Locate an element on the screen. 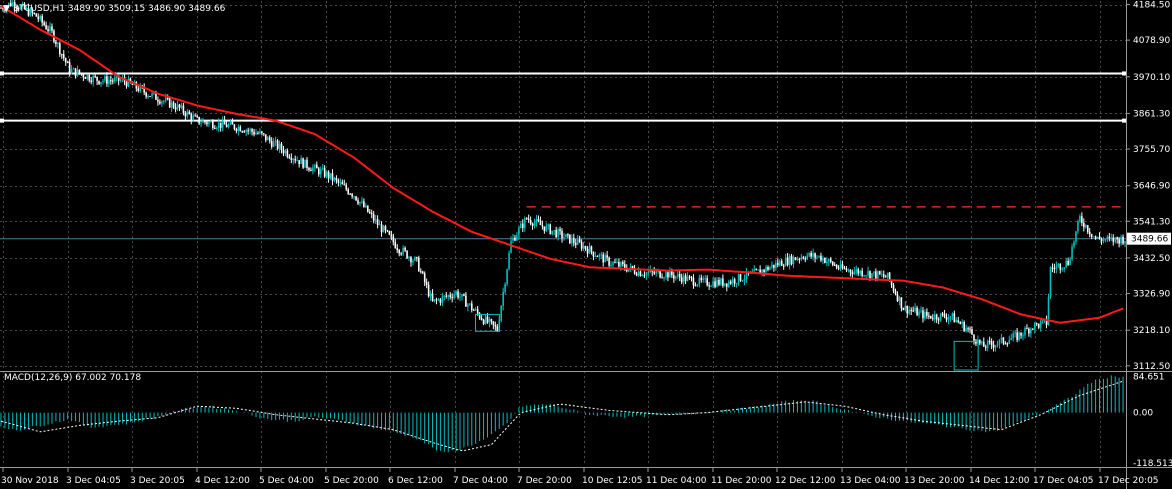  time-tick-label: 14 Dec 12:00 is located at coordinates (999, 481).